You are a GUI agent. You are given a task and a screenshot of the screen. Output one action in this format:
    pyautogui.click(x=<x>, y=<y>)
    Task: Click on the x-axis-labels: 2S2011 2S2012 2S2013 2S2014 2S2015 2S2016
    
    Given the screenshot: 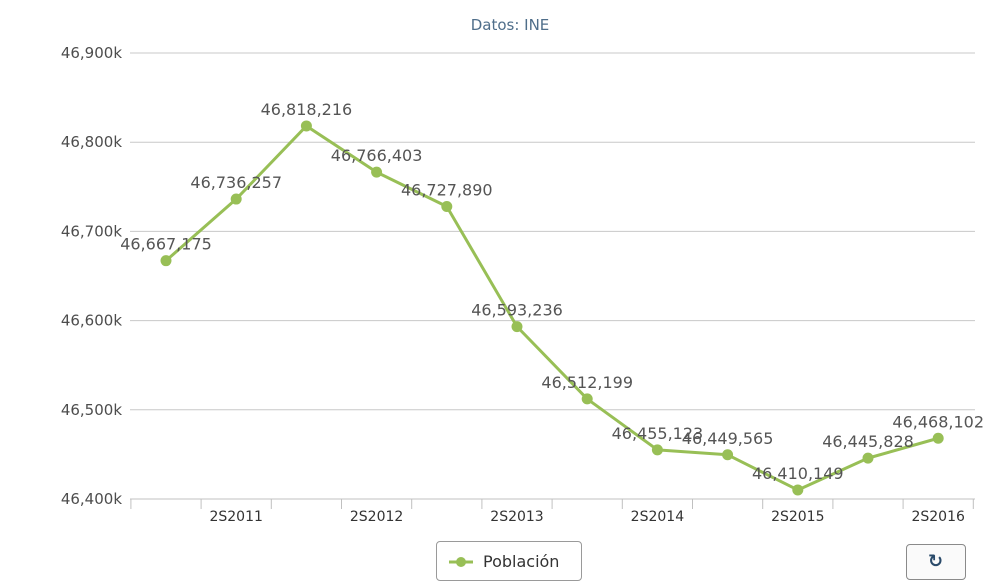 What is the action you would take?
    pyautogui.click(x=587, y=517)
    